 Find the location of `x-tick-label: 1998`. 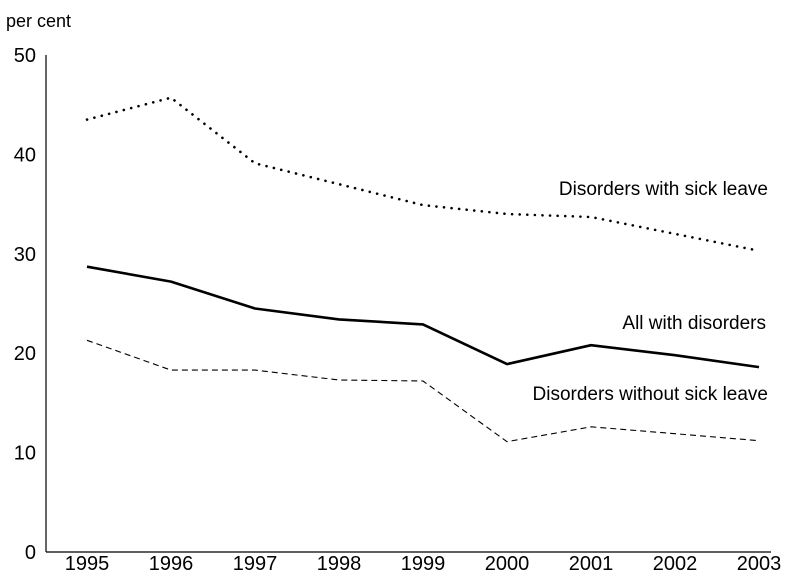

x-tick-label: 1998 is located at coordinates (339, 563).